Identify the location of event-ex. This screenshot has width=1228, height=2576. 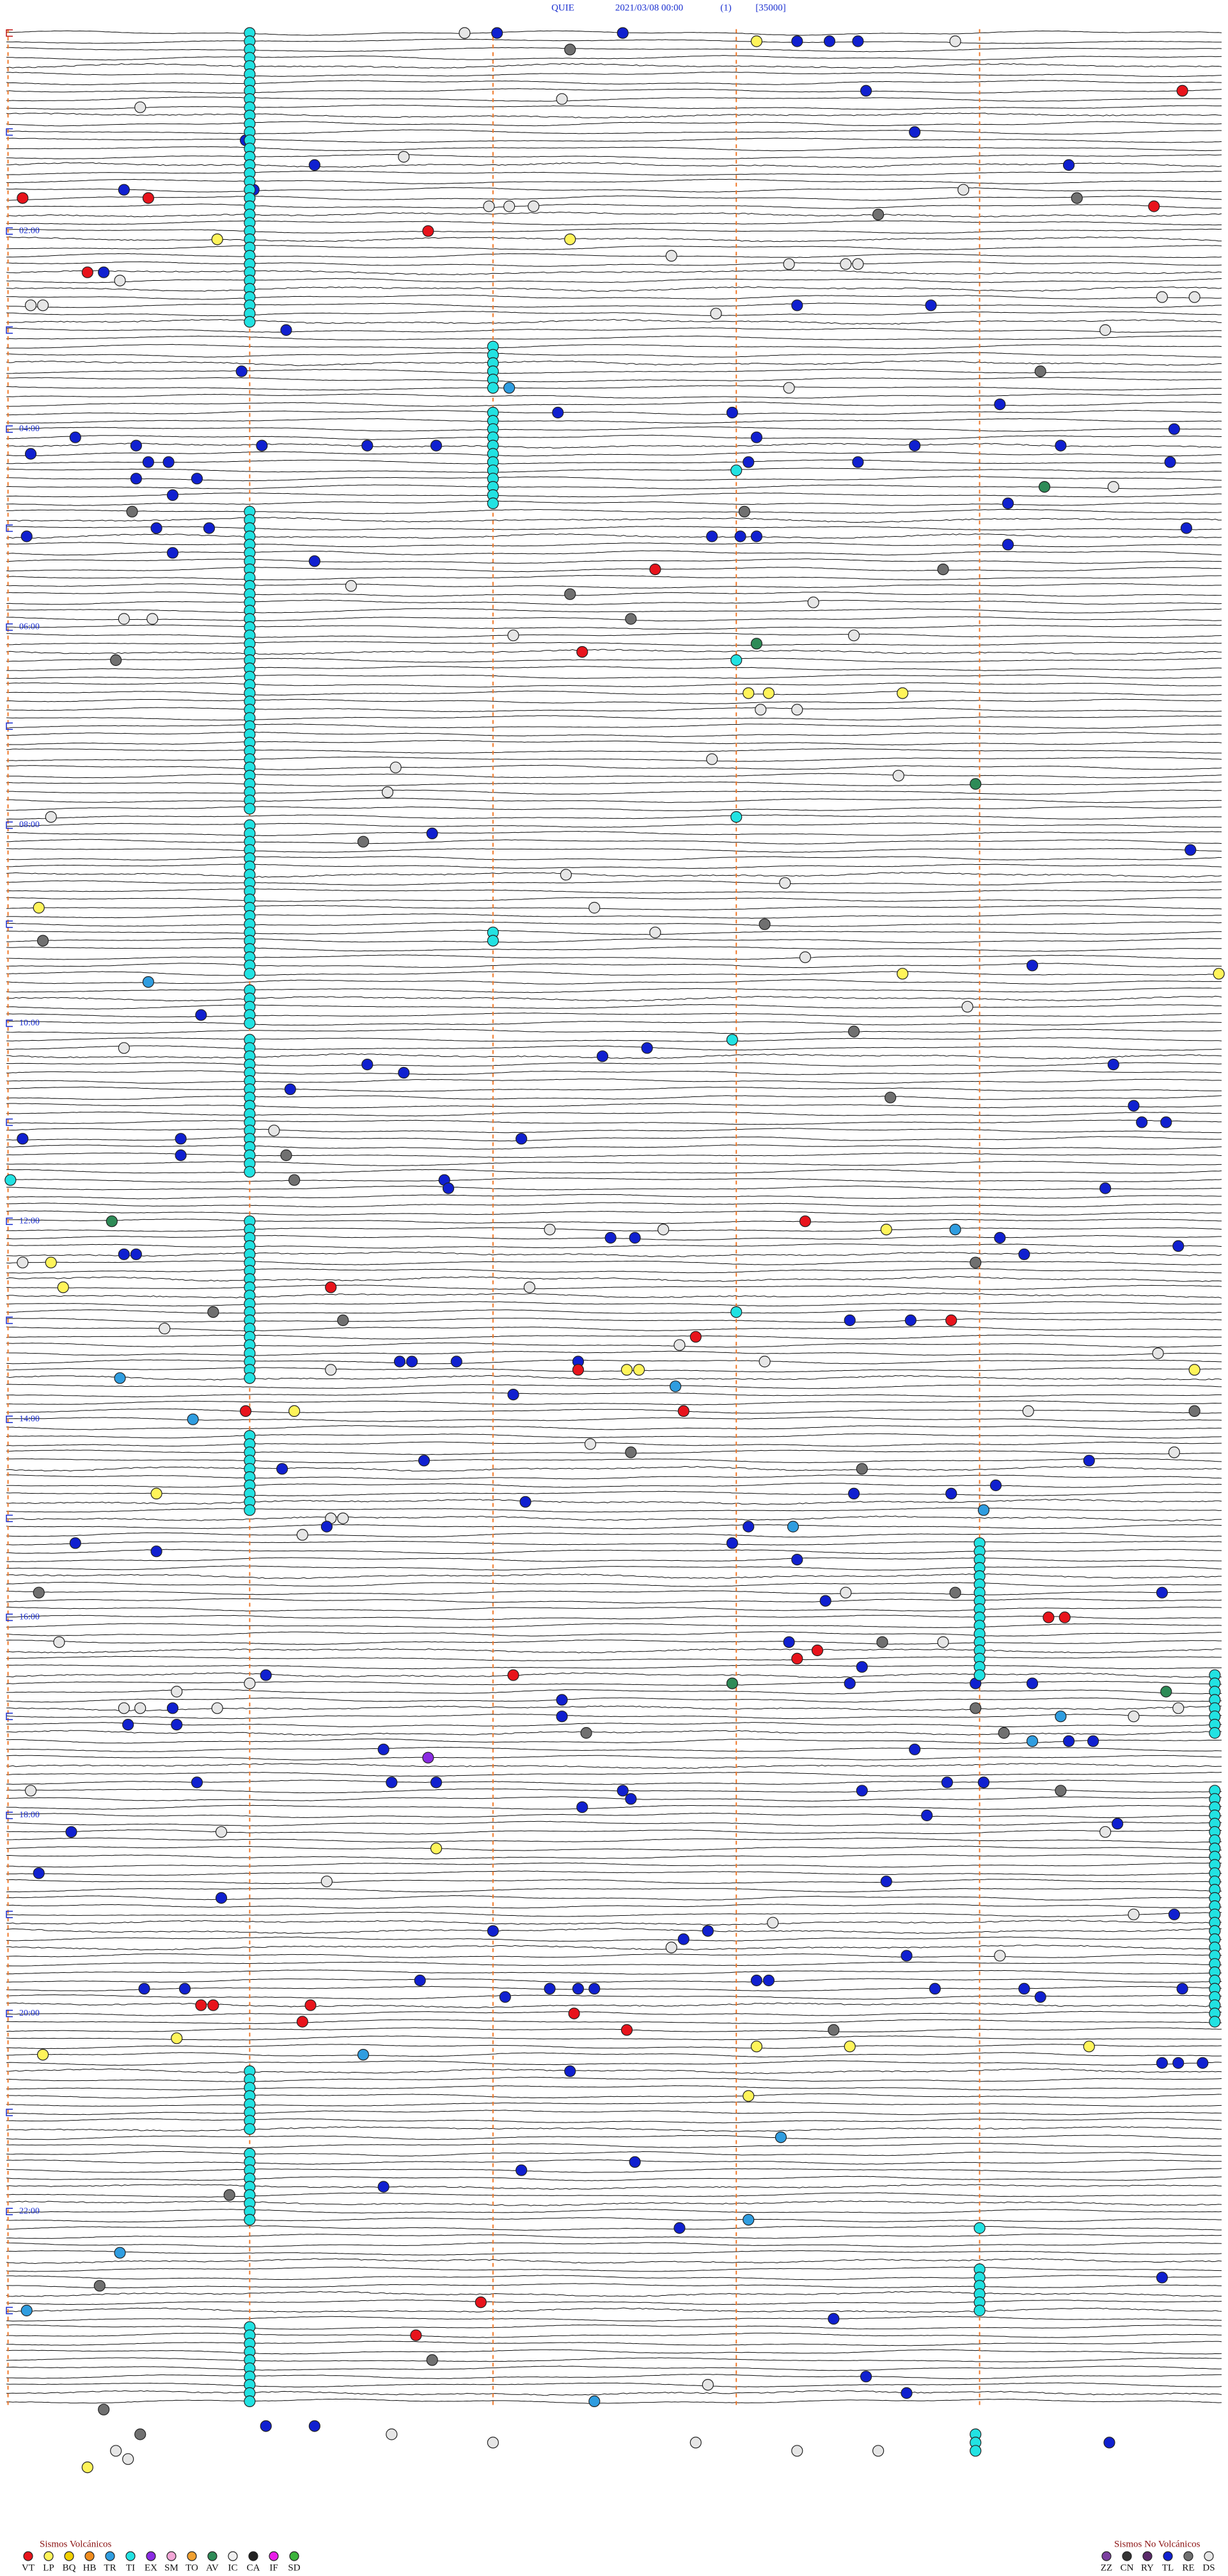
(428, 1757).